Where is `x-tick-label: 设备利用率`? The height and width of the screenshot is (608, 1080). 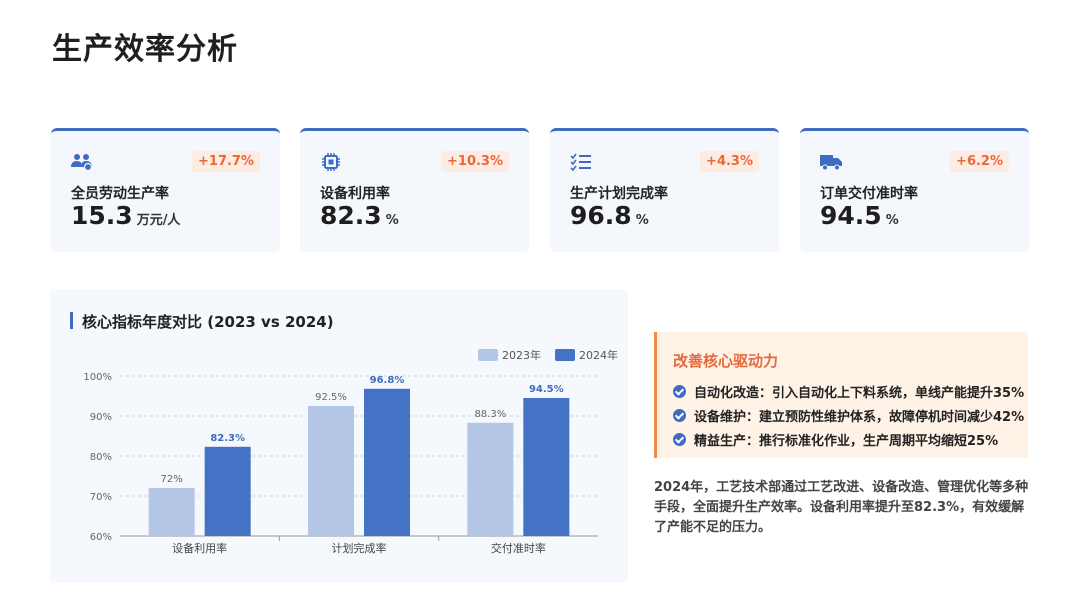 x-tick-label: 设备利用率 is located at coordinates (199, 548).